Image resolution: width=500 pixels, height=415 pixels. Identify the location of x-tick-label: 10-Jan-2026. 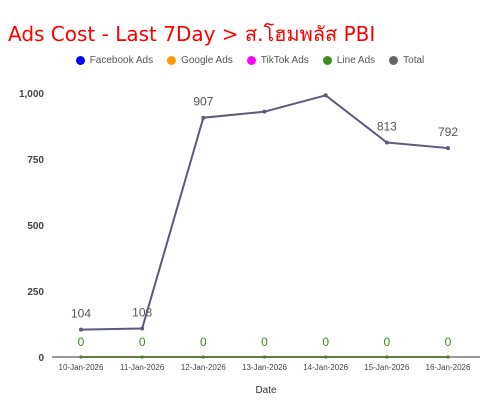
(81, 367).